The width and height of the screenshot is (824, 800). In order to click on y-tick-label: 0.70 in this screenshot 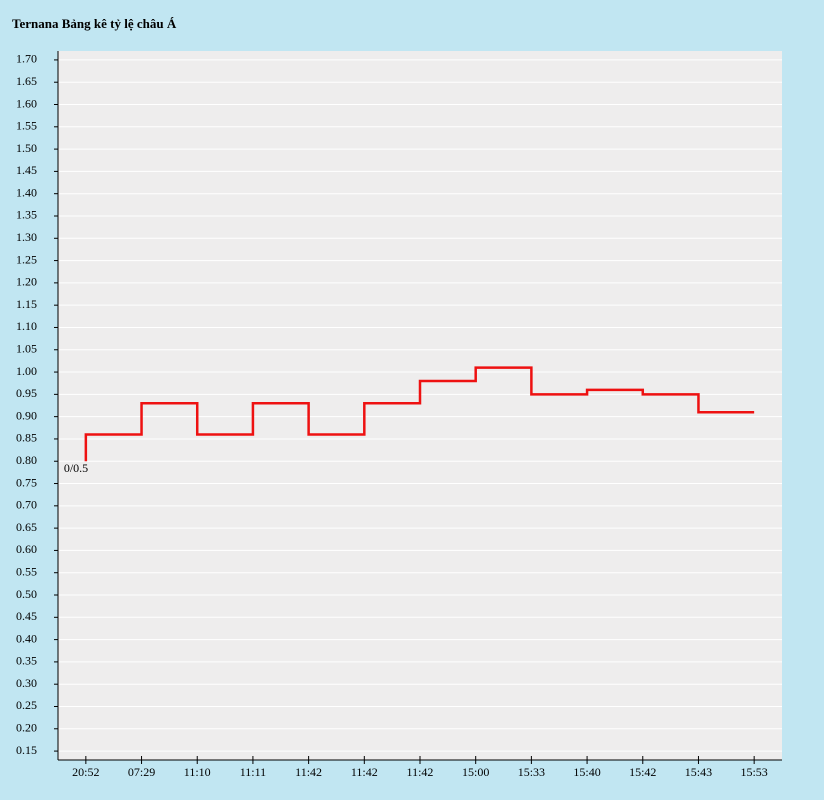, I will do `click(26, 505)`.